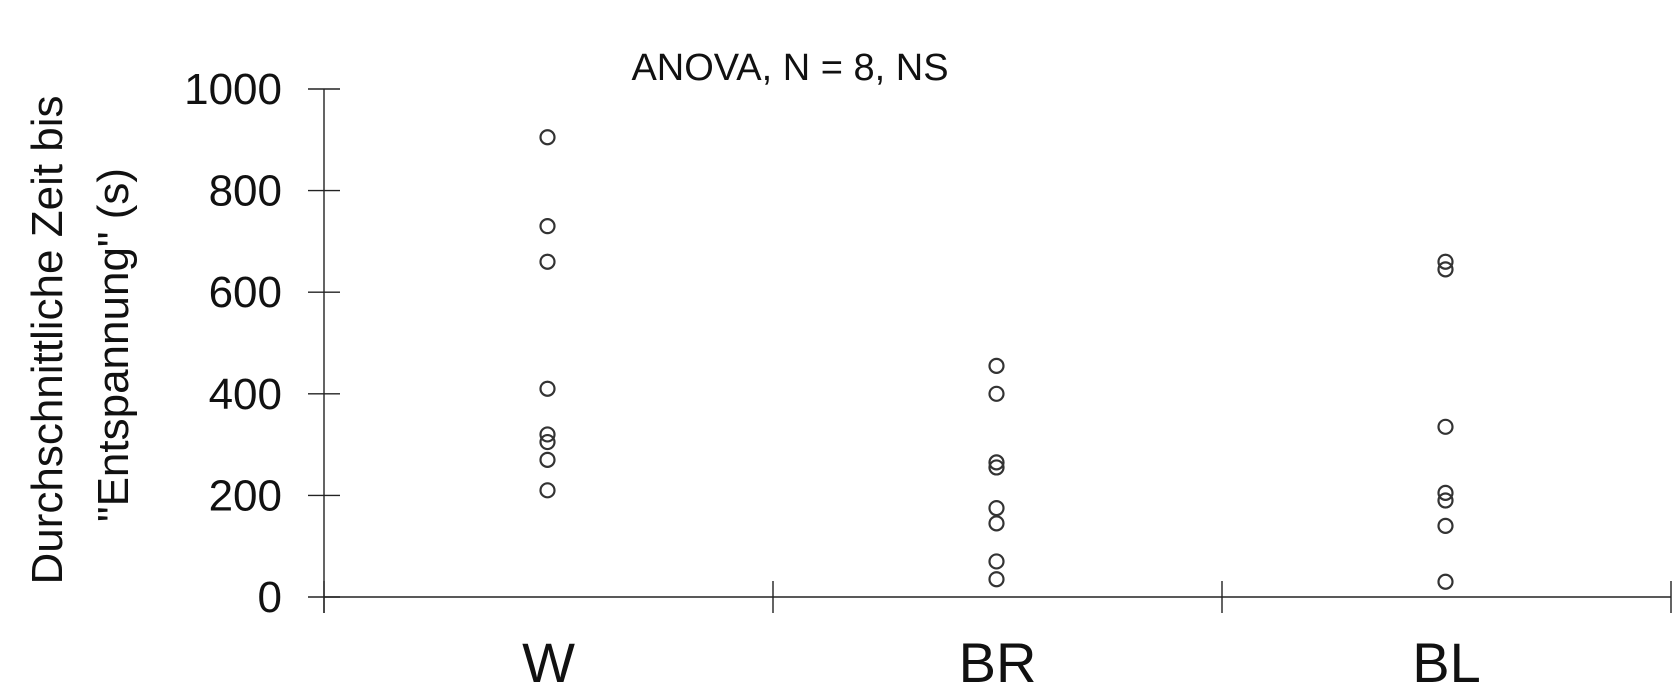 Image resolution: width=1675 pixels, height=687 pixels. I want to click on y-axis-ticks: 0 200 400 600 800 1000, so click(262, 343).